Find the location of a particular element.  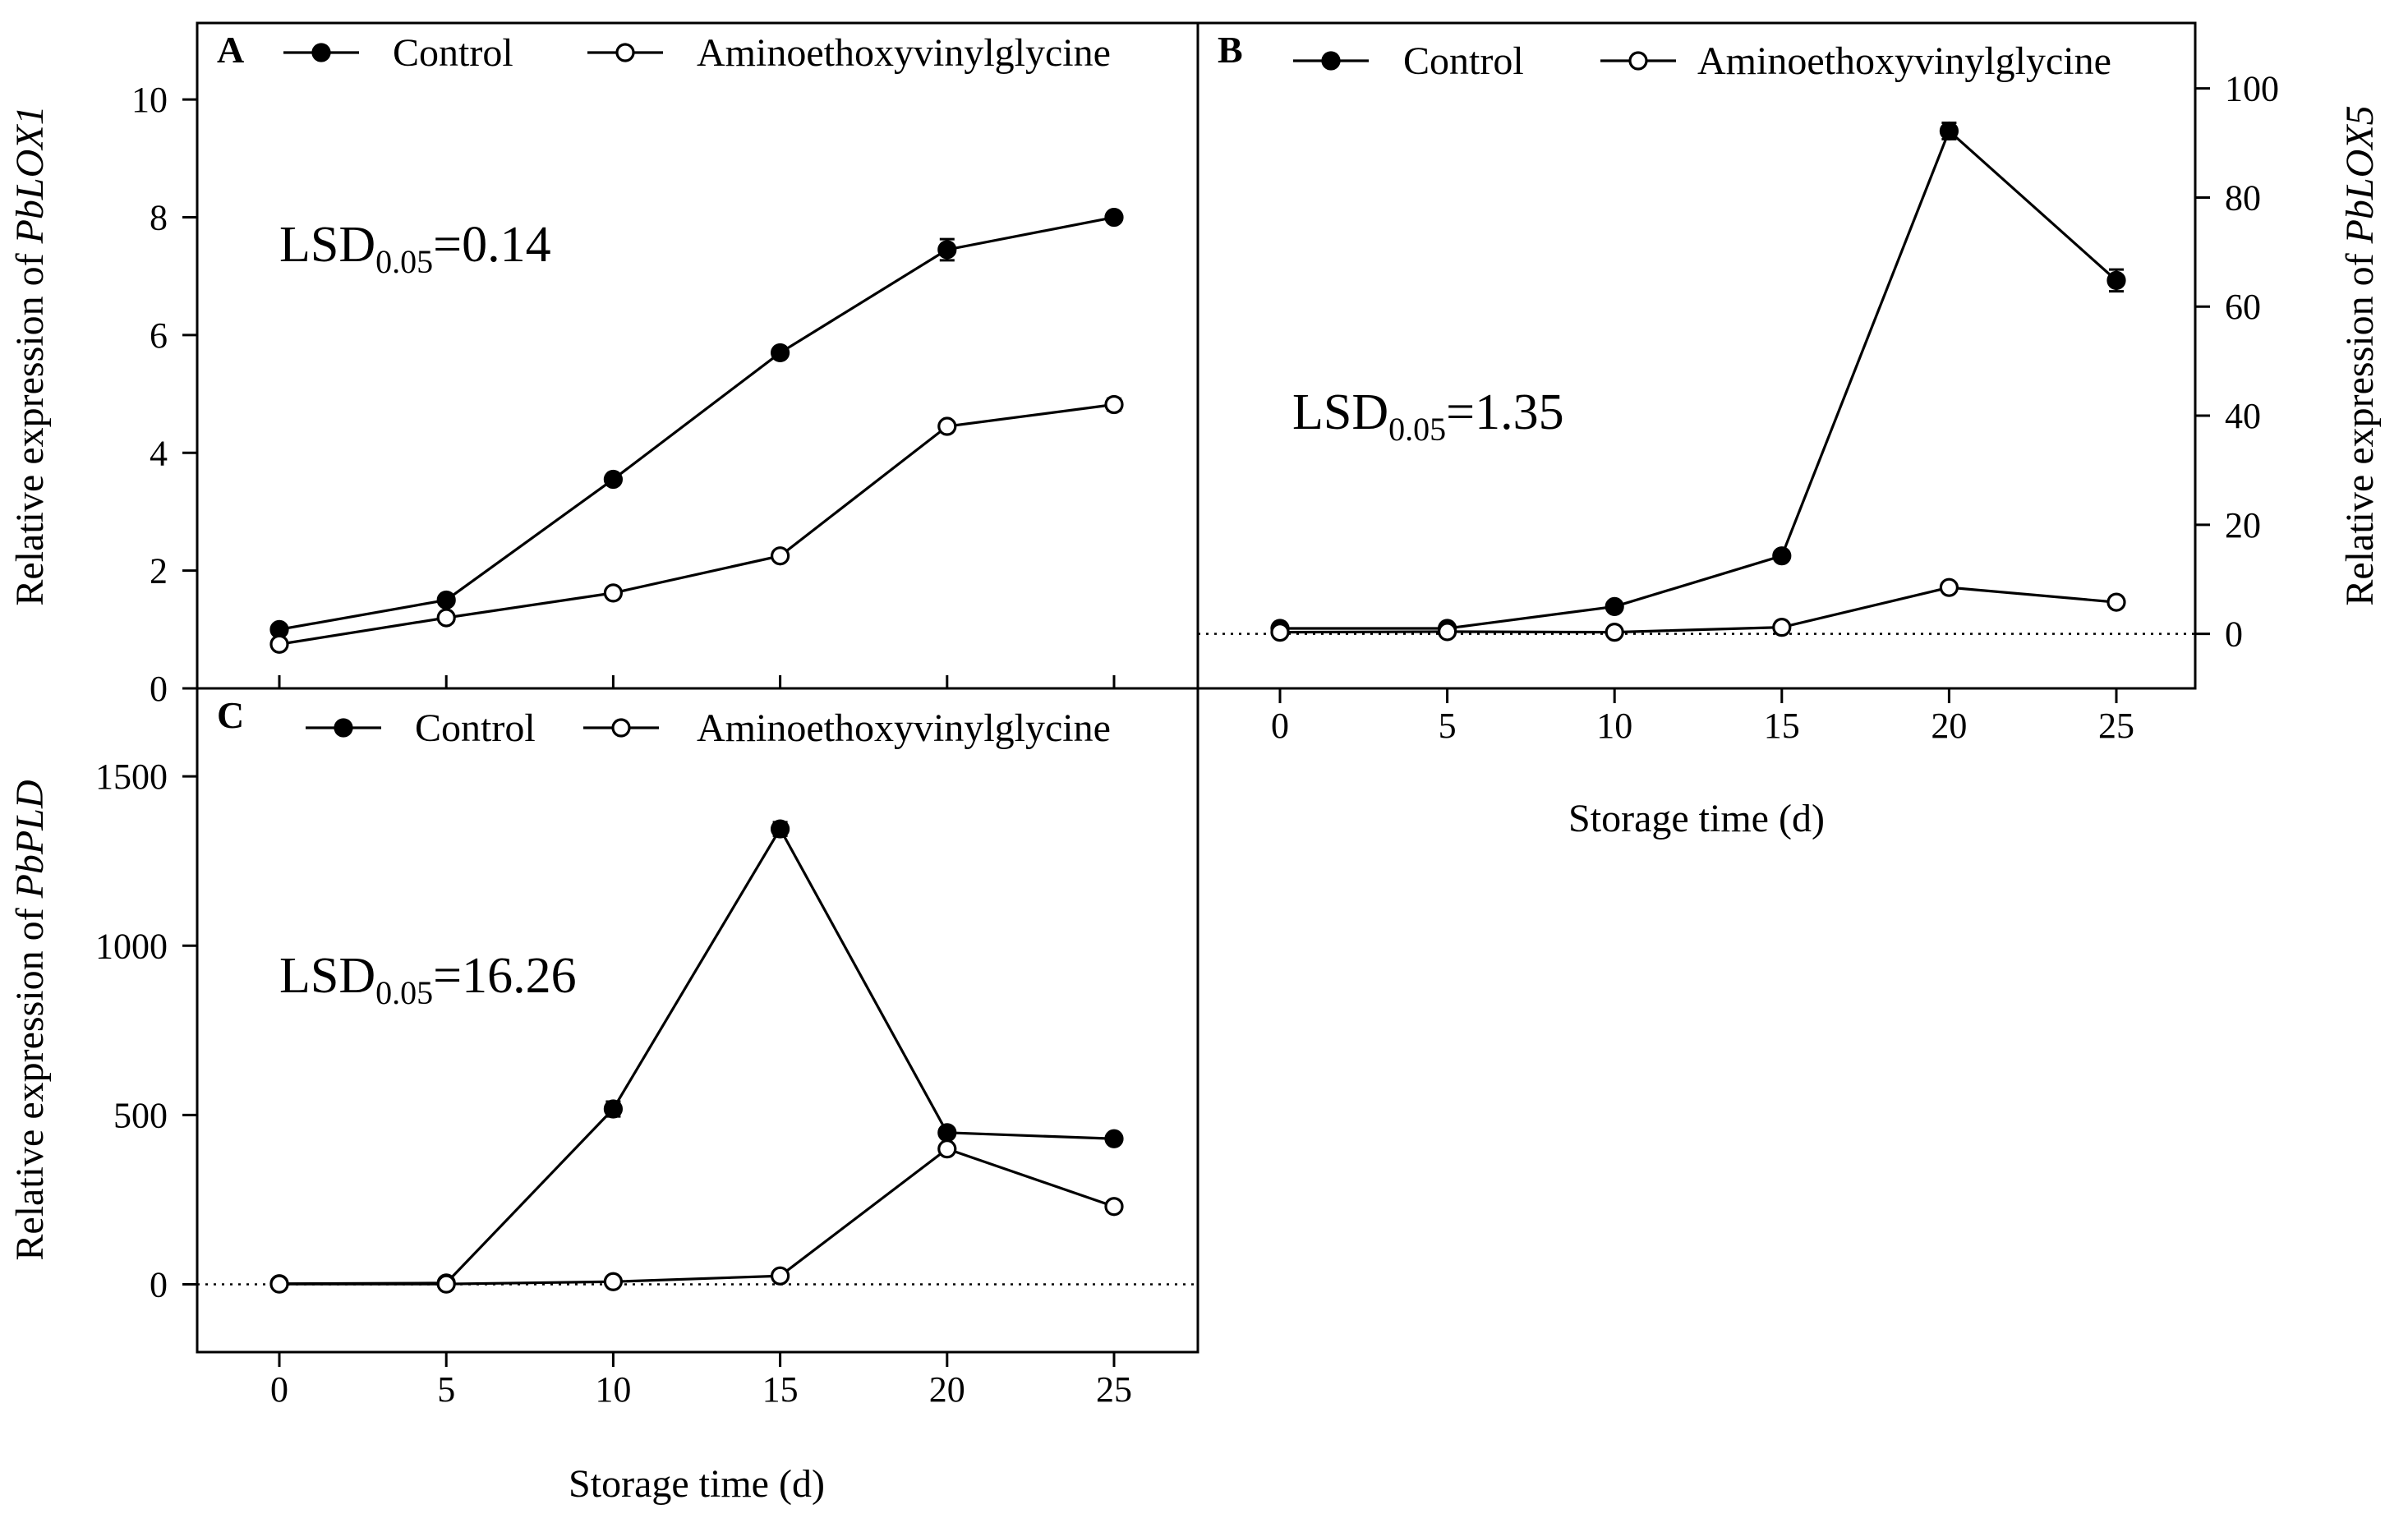

y-tick-label: 6 is located at coordinates (159, 335).